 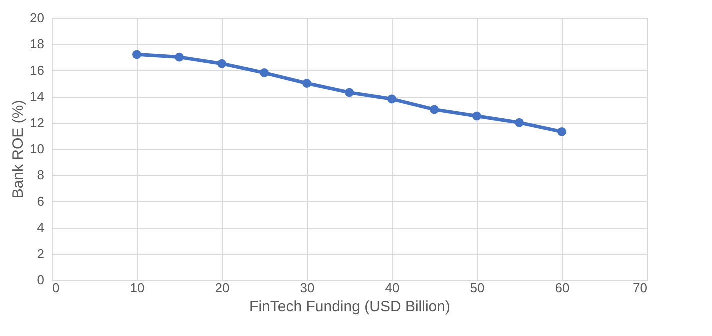 I want to click on x-tick-label: 50, so click(x=477, y=288).